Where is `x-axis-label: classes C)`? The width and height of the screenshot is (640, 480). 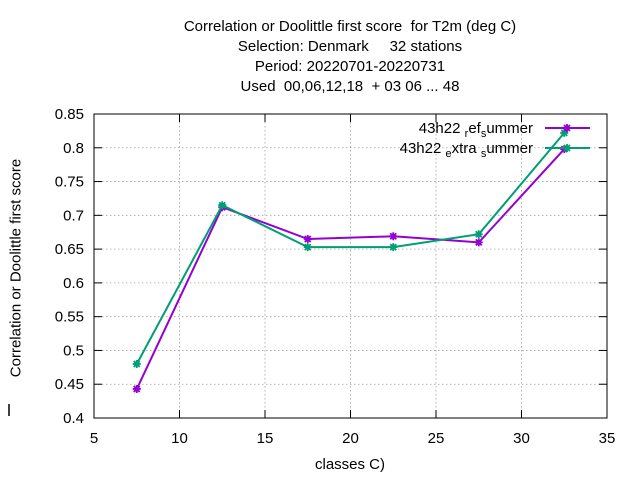 x-axis-label: classes C) is located at coordinates (350, 464).